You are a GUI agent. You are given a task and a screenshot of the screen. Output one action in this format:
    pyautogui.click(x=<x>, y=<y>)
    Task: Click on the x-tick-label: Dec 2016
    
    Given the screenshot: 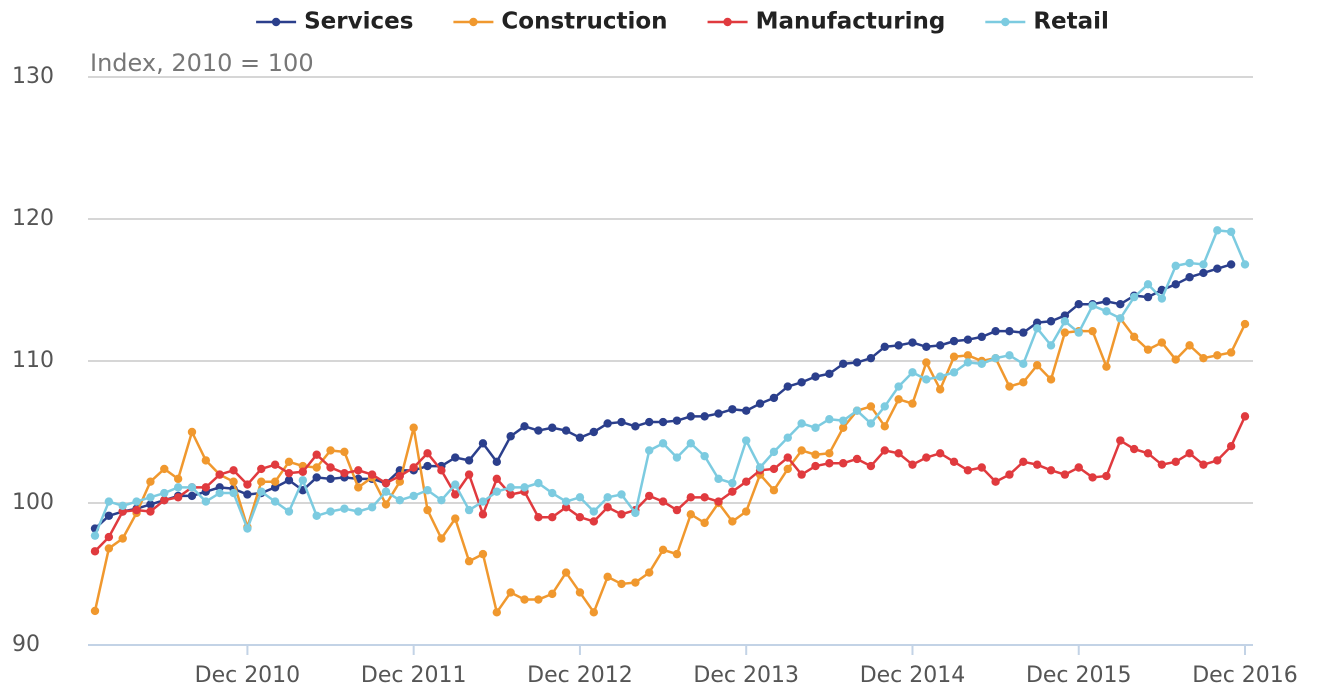 What is the action you would take?
    pyautogui.click(x=1245, y=675)
    